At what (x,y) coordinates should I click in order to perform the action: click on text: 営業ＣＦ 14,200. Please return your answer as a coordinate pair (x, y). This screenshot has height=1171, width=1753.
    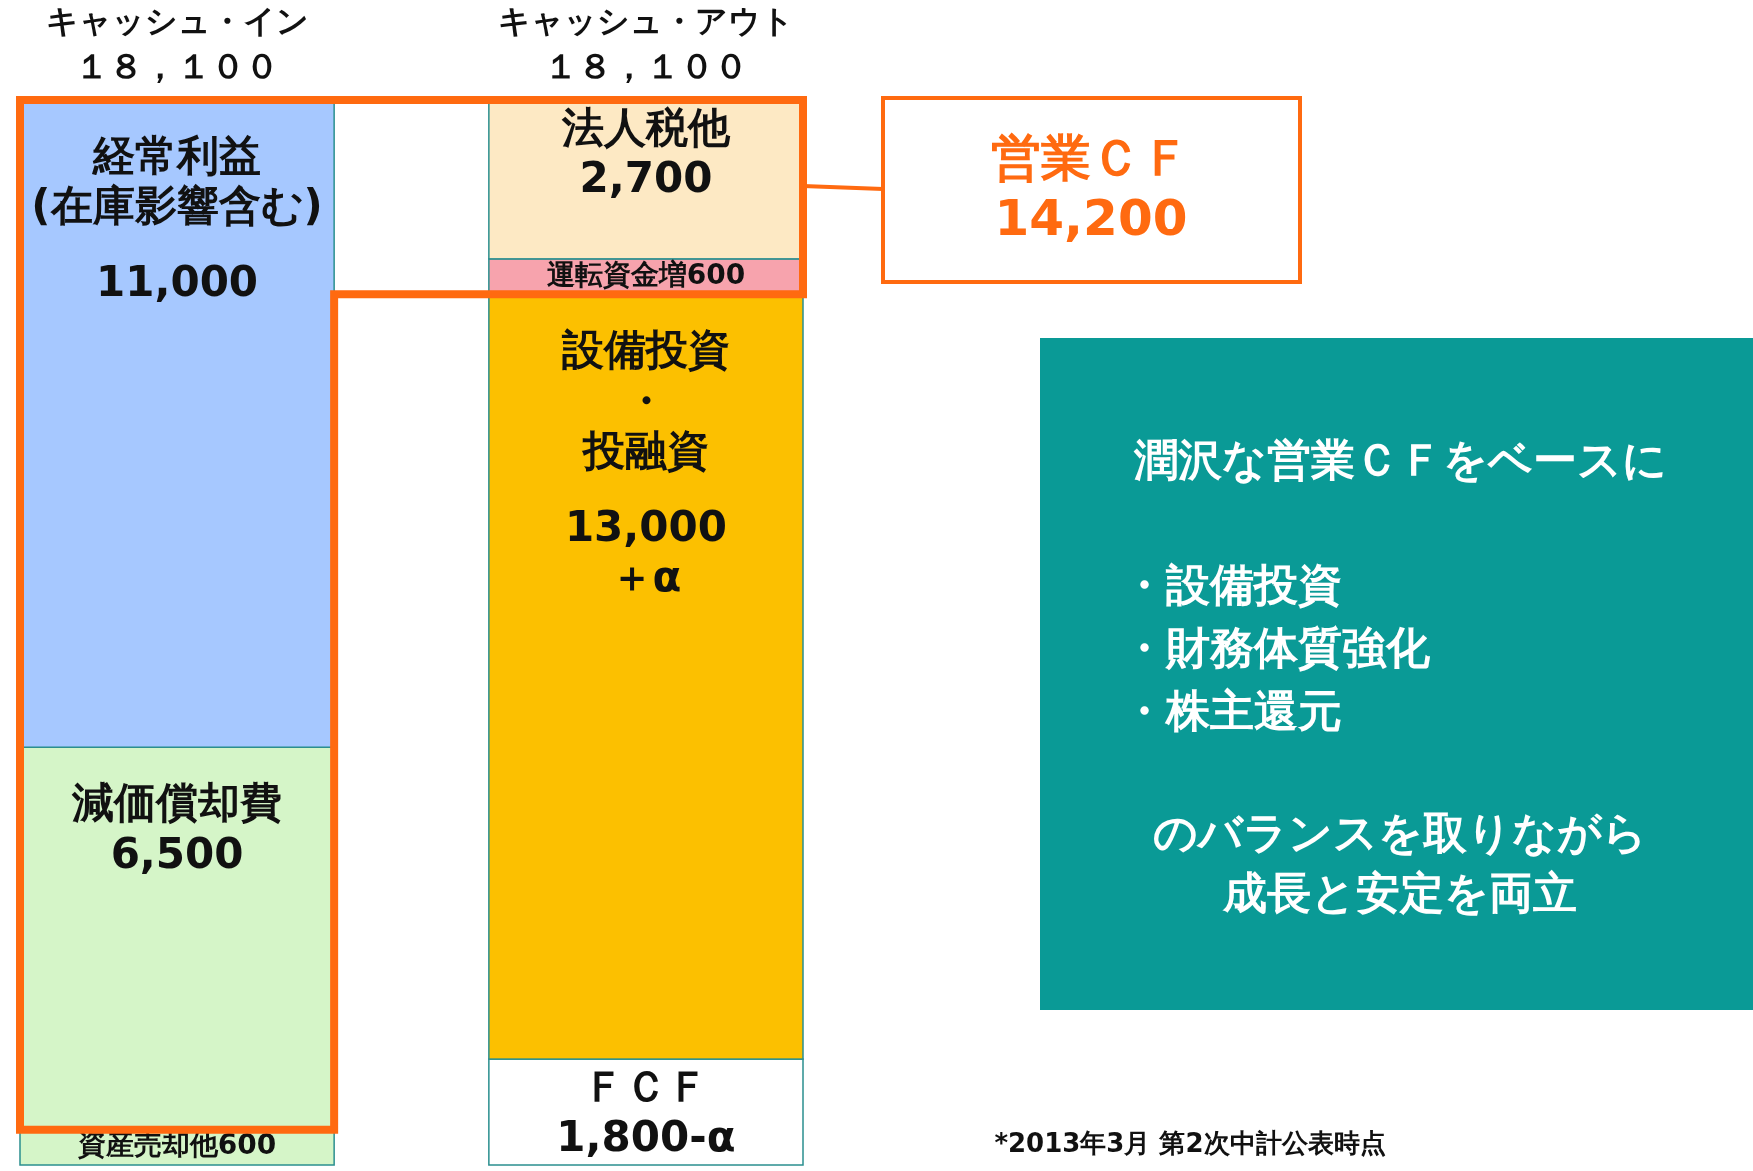
    Looking at the image, I should click on (1091, 188).